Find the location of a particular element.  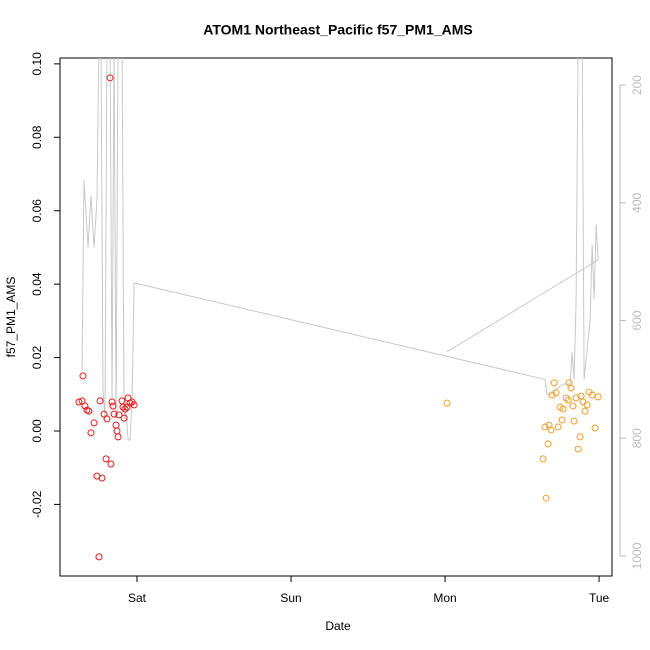

x-tick-label: Mon is located at coordinates (444, 598).